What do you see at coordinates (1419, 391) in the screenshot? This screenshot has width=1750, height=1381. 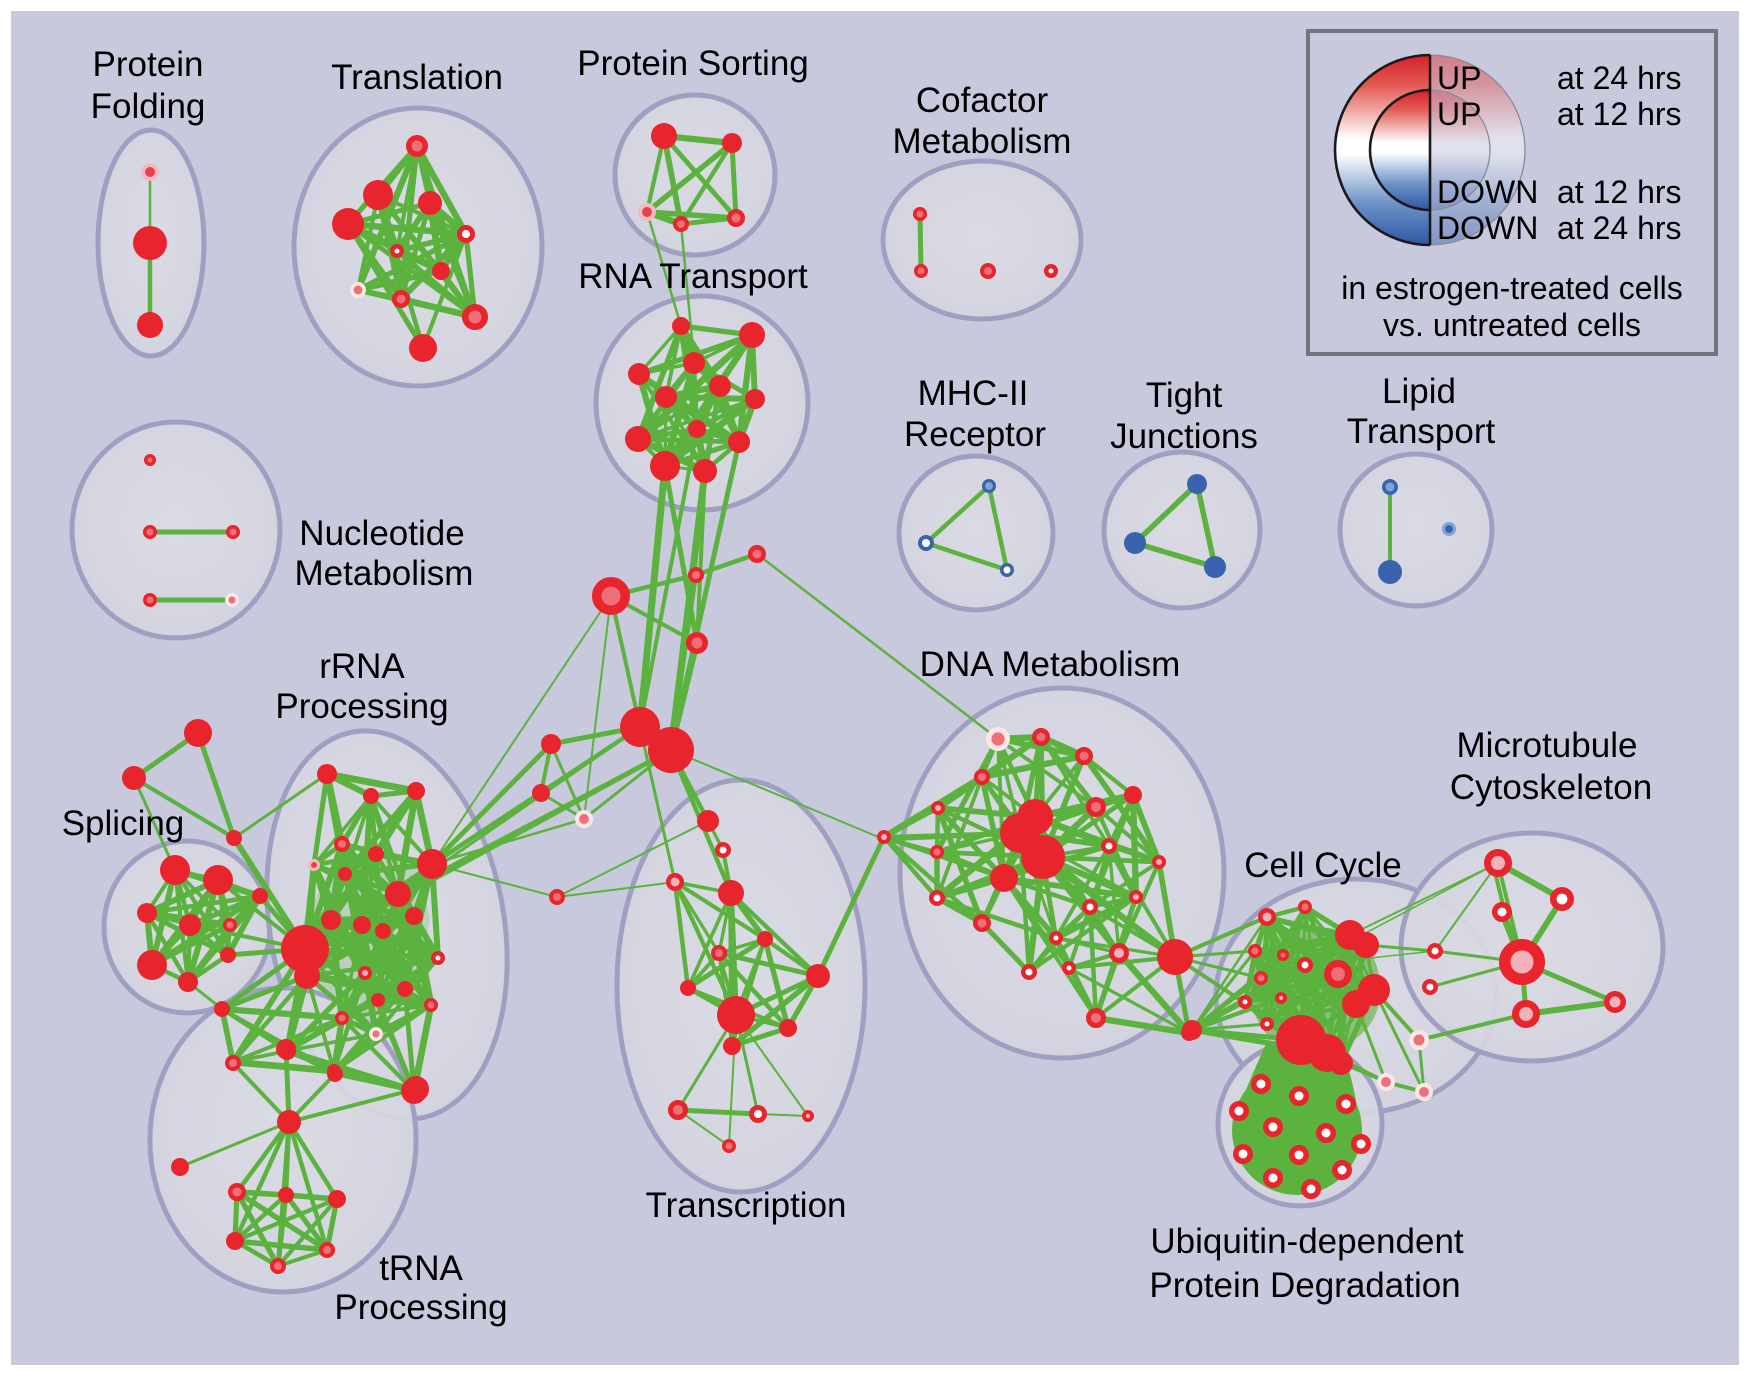 I see `svg-text: Lipid` at bounding box center [1419, 391].